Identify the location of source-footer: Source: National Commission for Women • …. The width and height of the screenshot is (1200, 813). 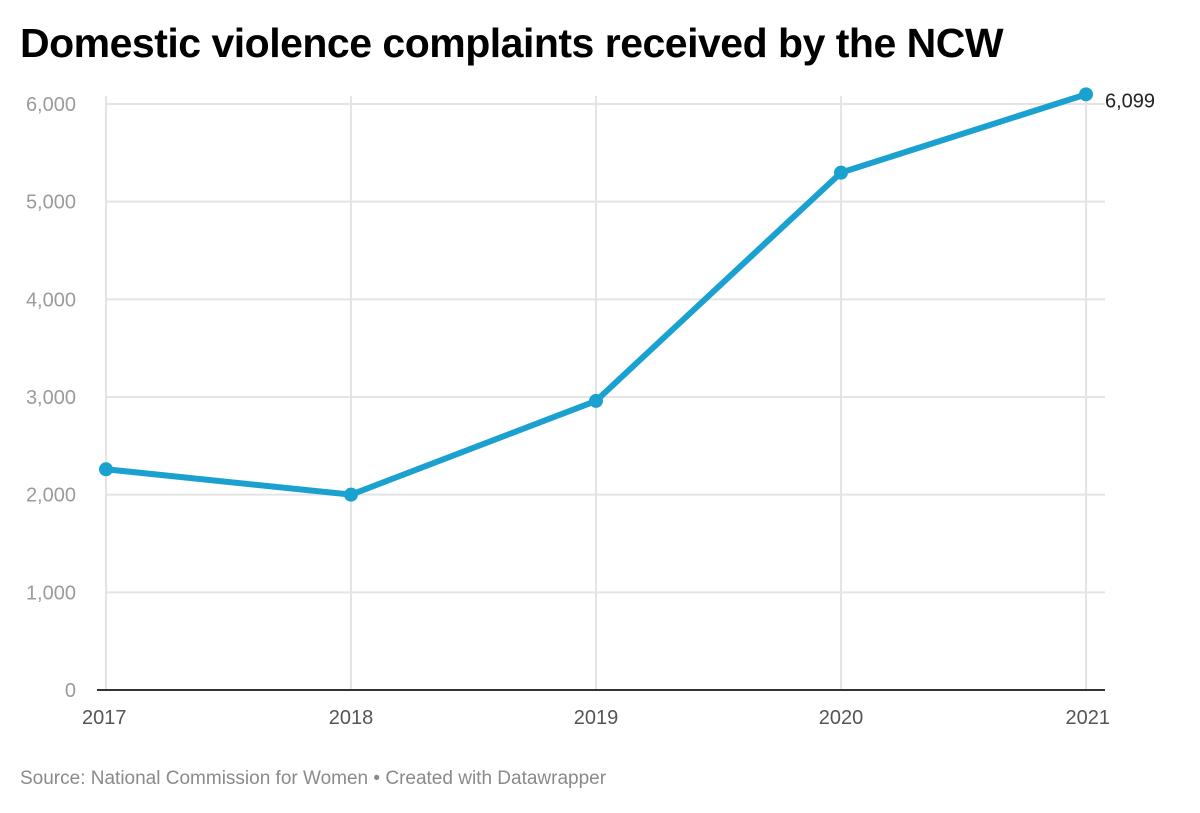
(313, 779).